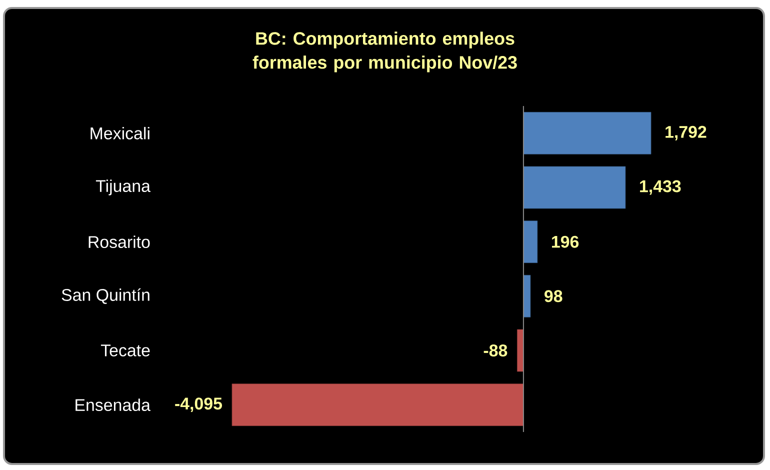 This screenshot has height=470, width=770. What do you see at coordinates (120, 133) in the screenshot?
I see `y-tick-label: Mexicali` at bounding box center [120, 133].